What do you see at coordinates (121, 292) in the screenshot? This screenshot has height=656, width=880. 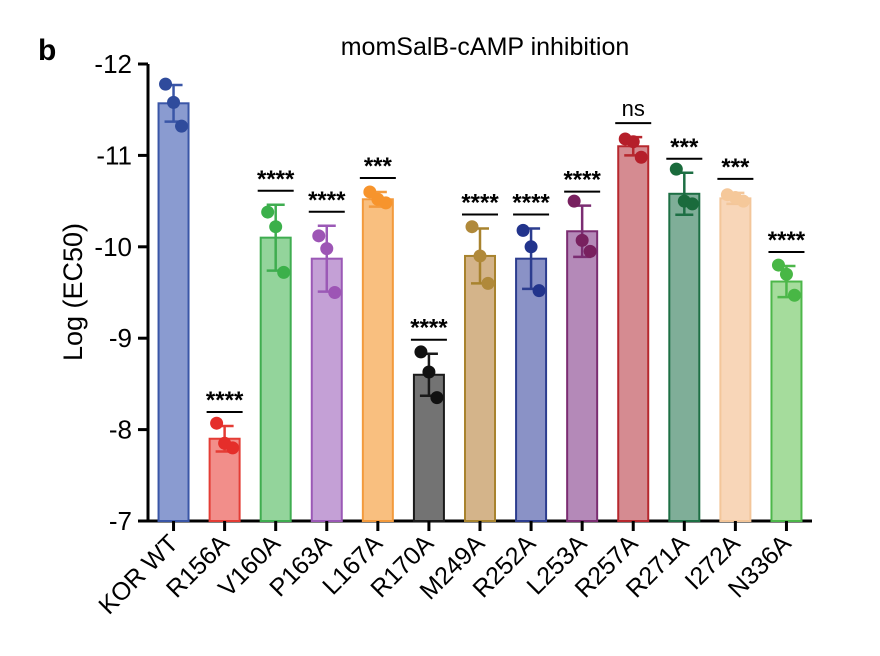 I see `y-axis-ticks: -12 -11 -10 -9 -8 -7` at bounding box center [121, 292].